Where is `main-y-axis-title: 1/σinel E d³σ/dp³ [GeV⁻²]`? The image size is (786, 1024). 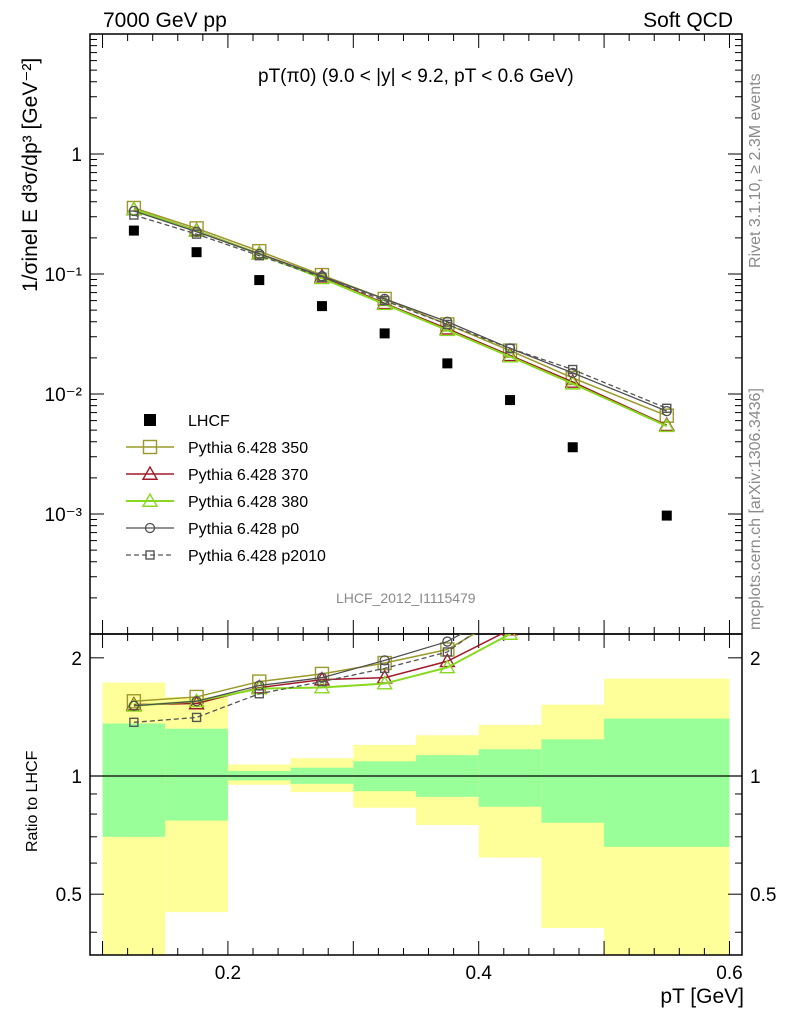
main-y-axis-title: 1/σinel E d³σ/dp³ [GeV⁻²] is located at coordinates (30, 174).